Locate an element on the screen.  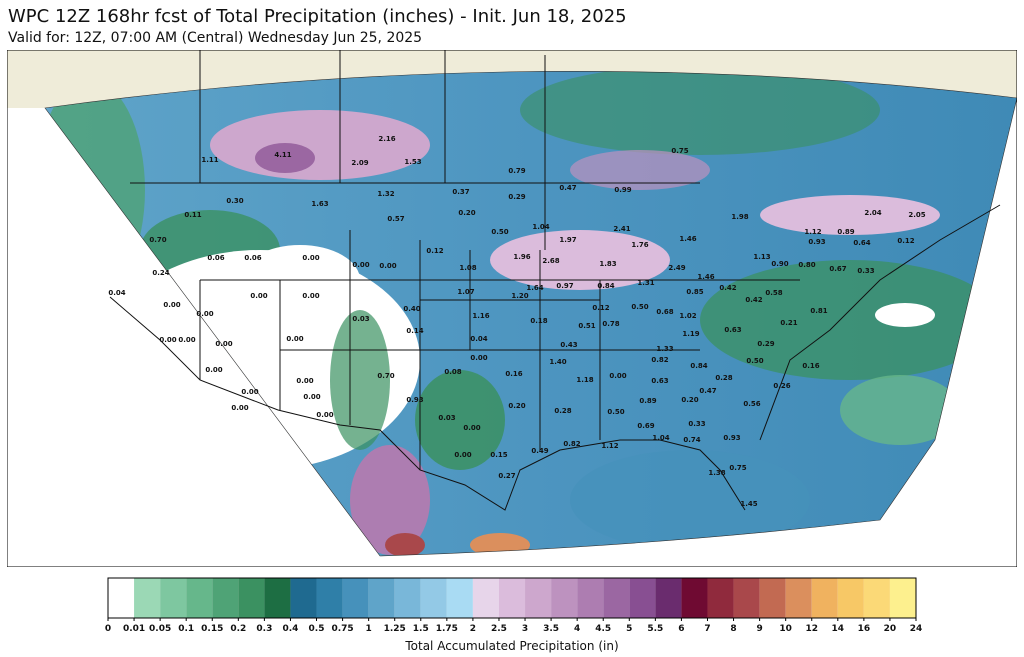
colorbar-tick-label: 0.15 is located at coordinates (212, 629).